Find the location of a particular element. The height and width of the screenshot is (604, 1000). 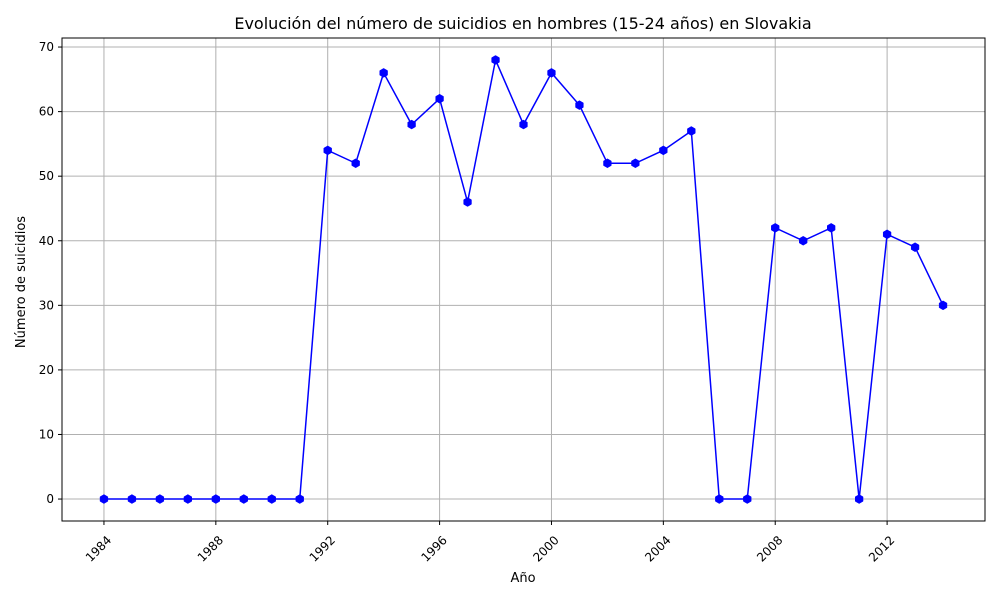

y-tick-label: 20 is located at coordinates (46, 370).